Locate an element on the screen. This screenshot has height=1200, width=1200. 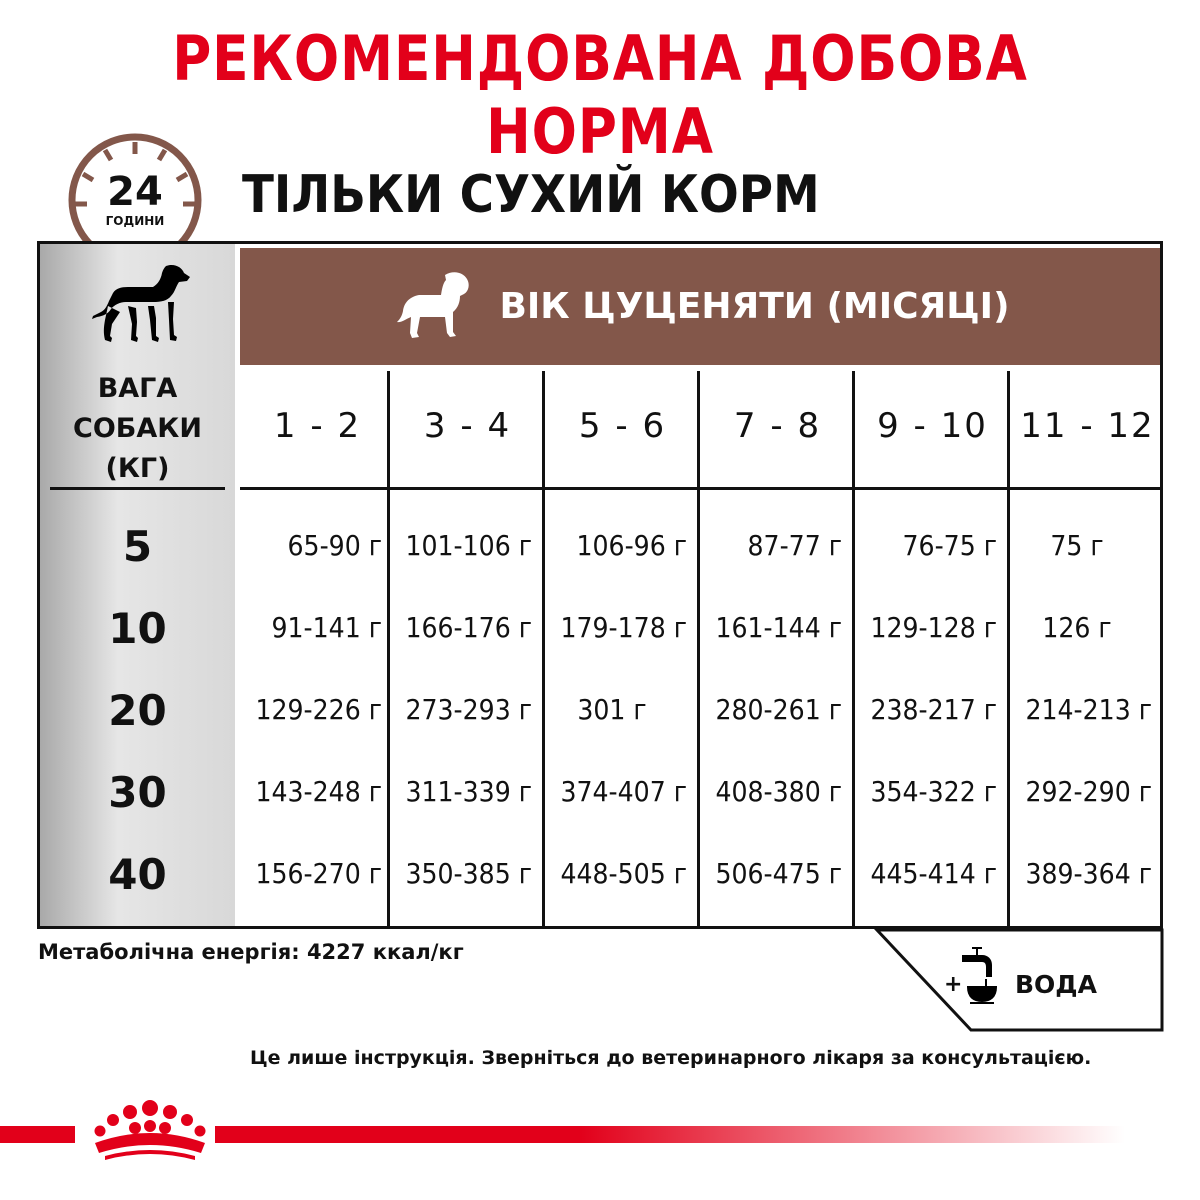
table-cell: 448-505 г is located at coordinates (623, 873).